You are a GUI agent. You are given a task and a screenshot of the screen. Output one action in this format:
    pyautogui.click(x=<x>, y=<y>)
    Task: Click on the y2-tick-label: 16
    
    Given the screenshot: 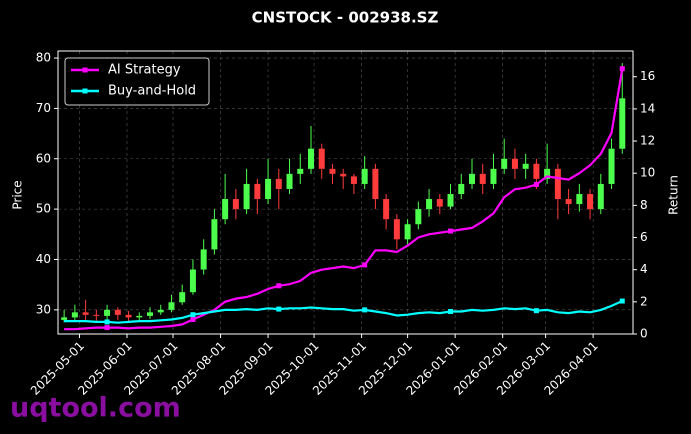 What is the action you would take?
    pyautogui.click(x=647, y=76)
    